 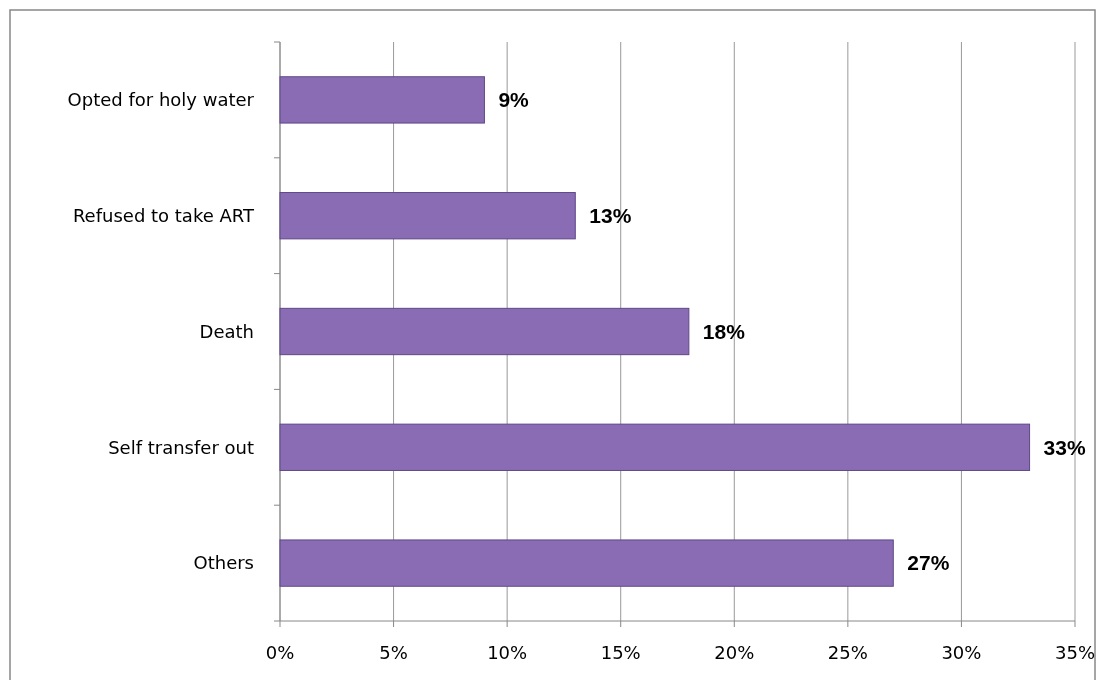 I want to click on x-tick-label: 30%, so click(x=961, y=652).